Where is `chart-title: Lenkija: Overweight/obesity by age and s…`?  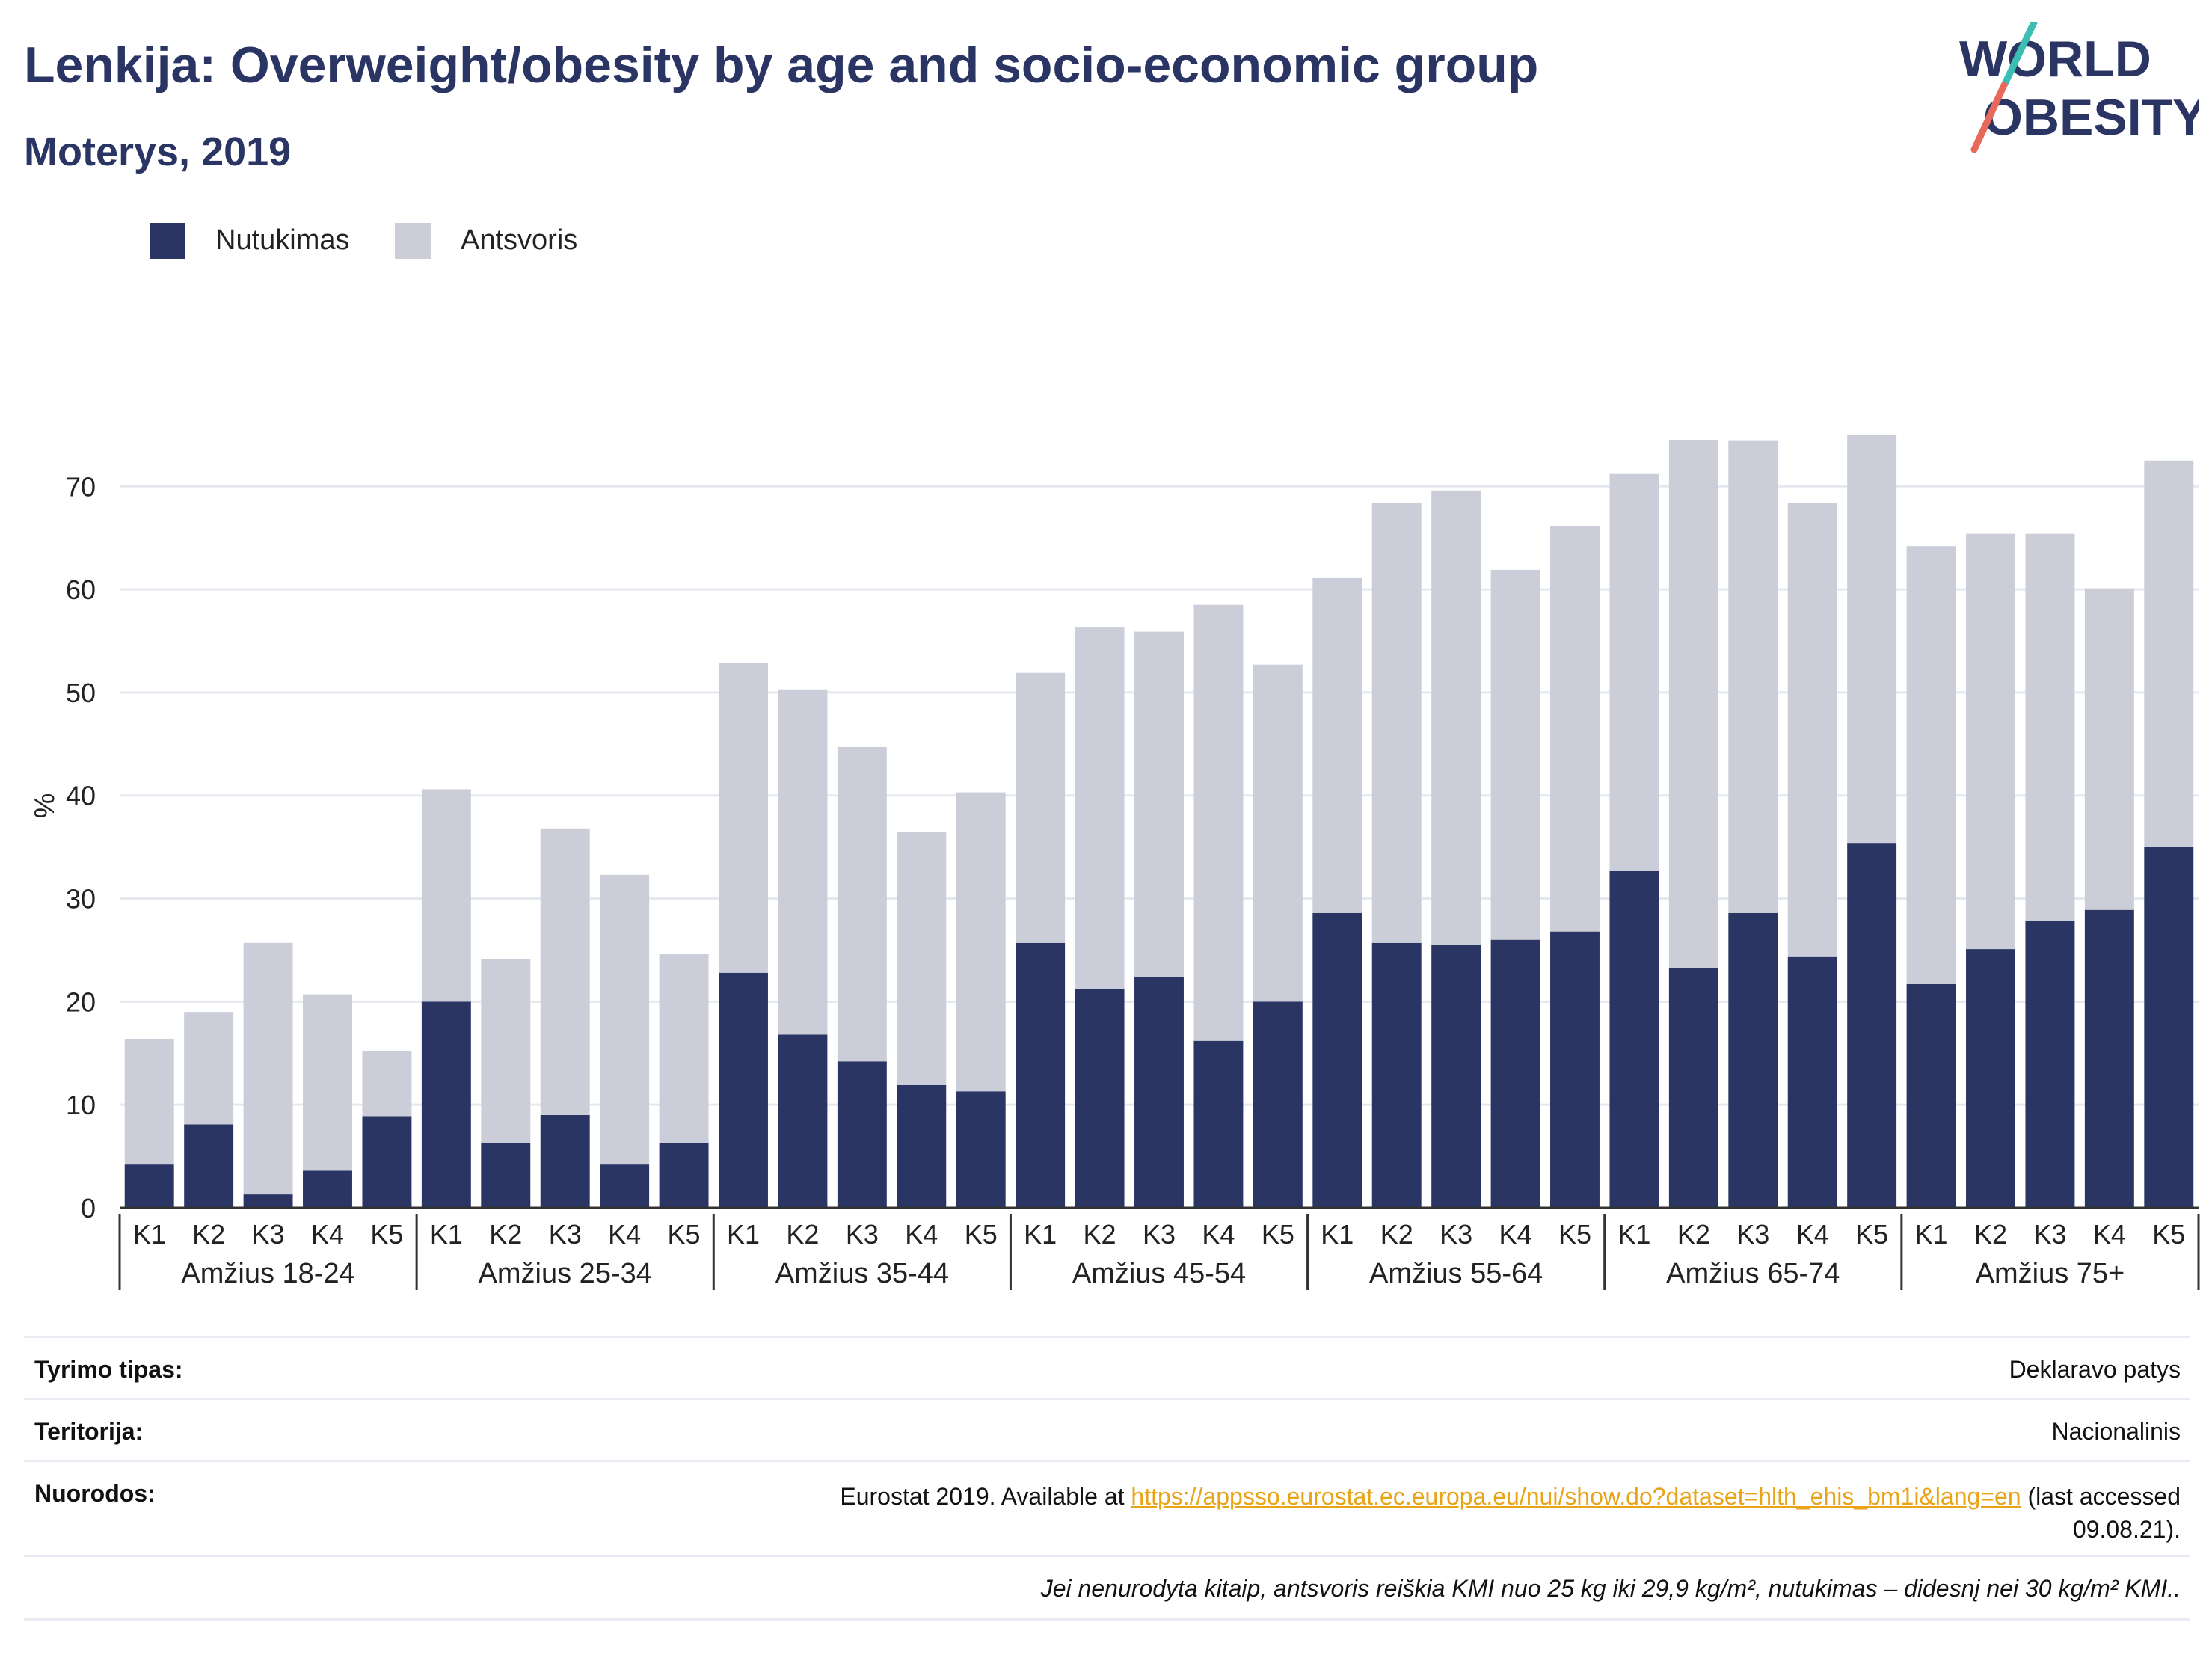
chart-title: Lenkija: Overweight/obesity by age and s… is located at coordinates (781, 65).